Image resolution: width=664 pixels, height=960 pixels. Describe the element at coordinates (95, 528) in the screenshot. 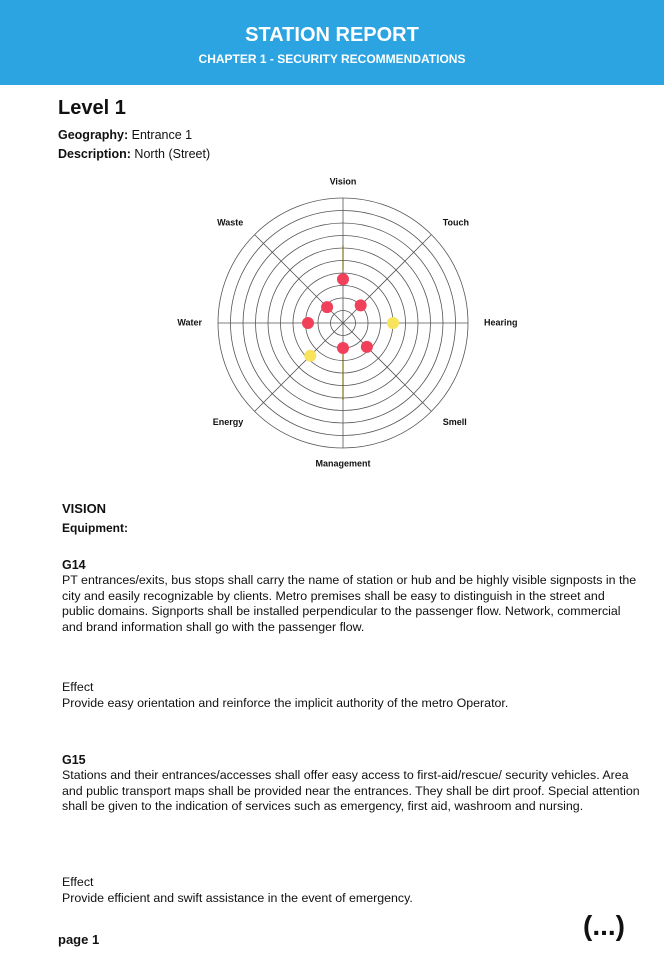

I see `section-subtitle: Equipment:` at that location.